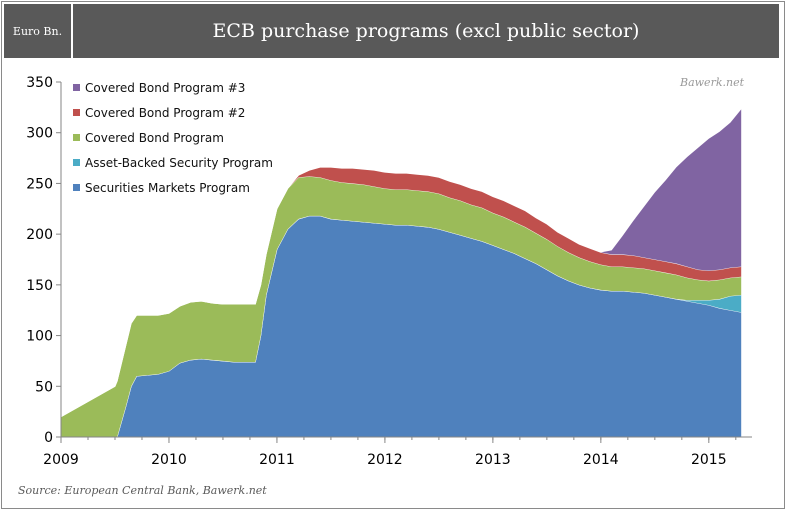  I want to click on legend-label-covered-bond-program-3: Covered Bond Program #3, so click(165, 88).